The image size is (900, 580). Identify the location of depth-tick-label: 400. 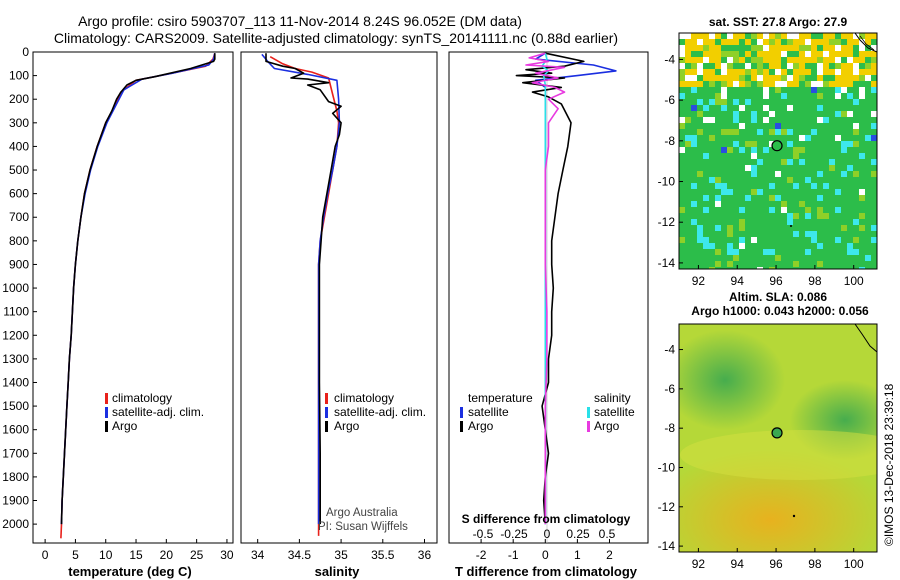
(19, 146).